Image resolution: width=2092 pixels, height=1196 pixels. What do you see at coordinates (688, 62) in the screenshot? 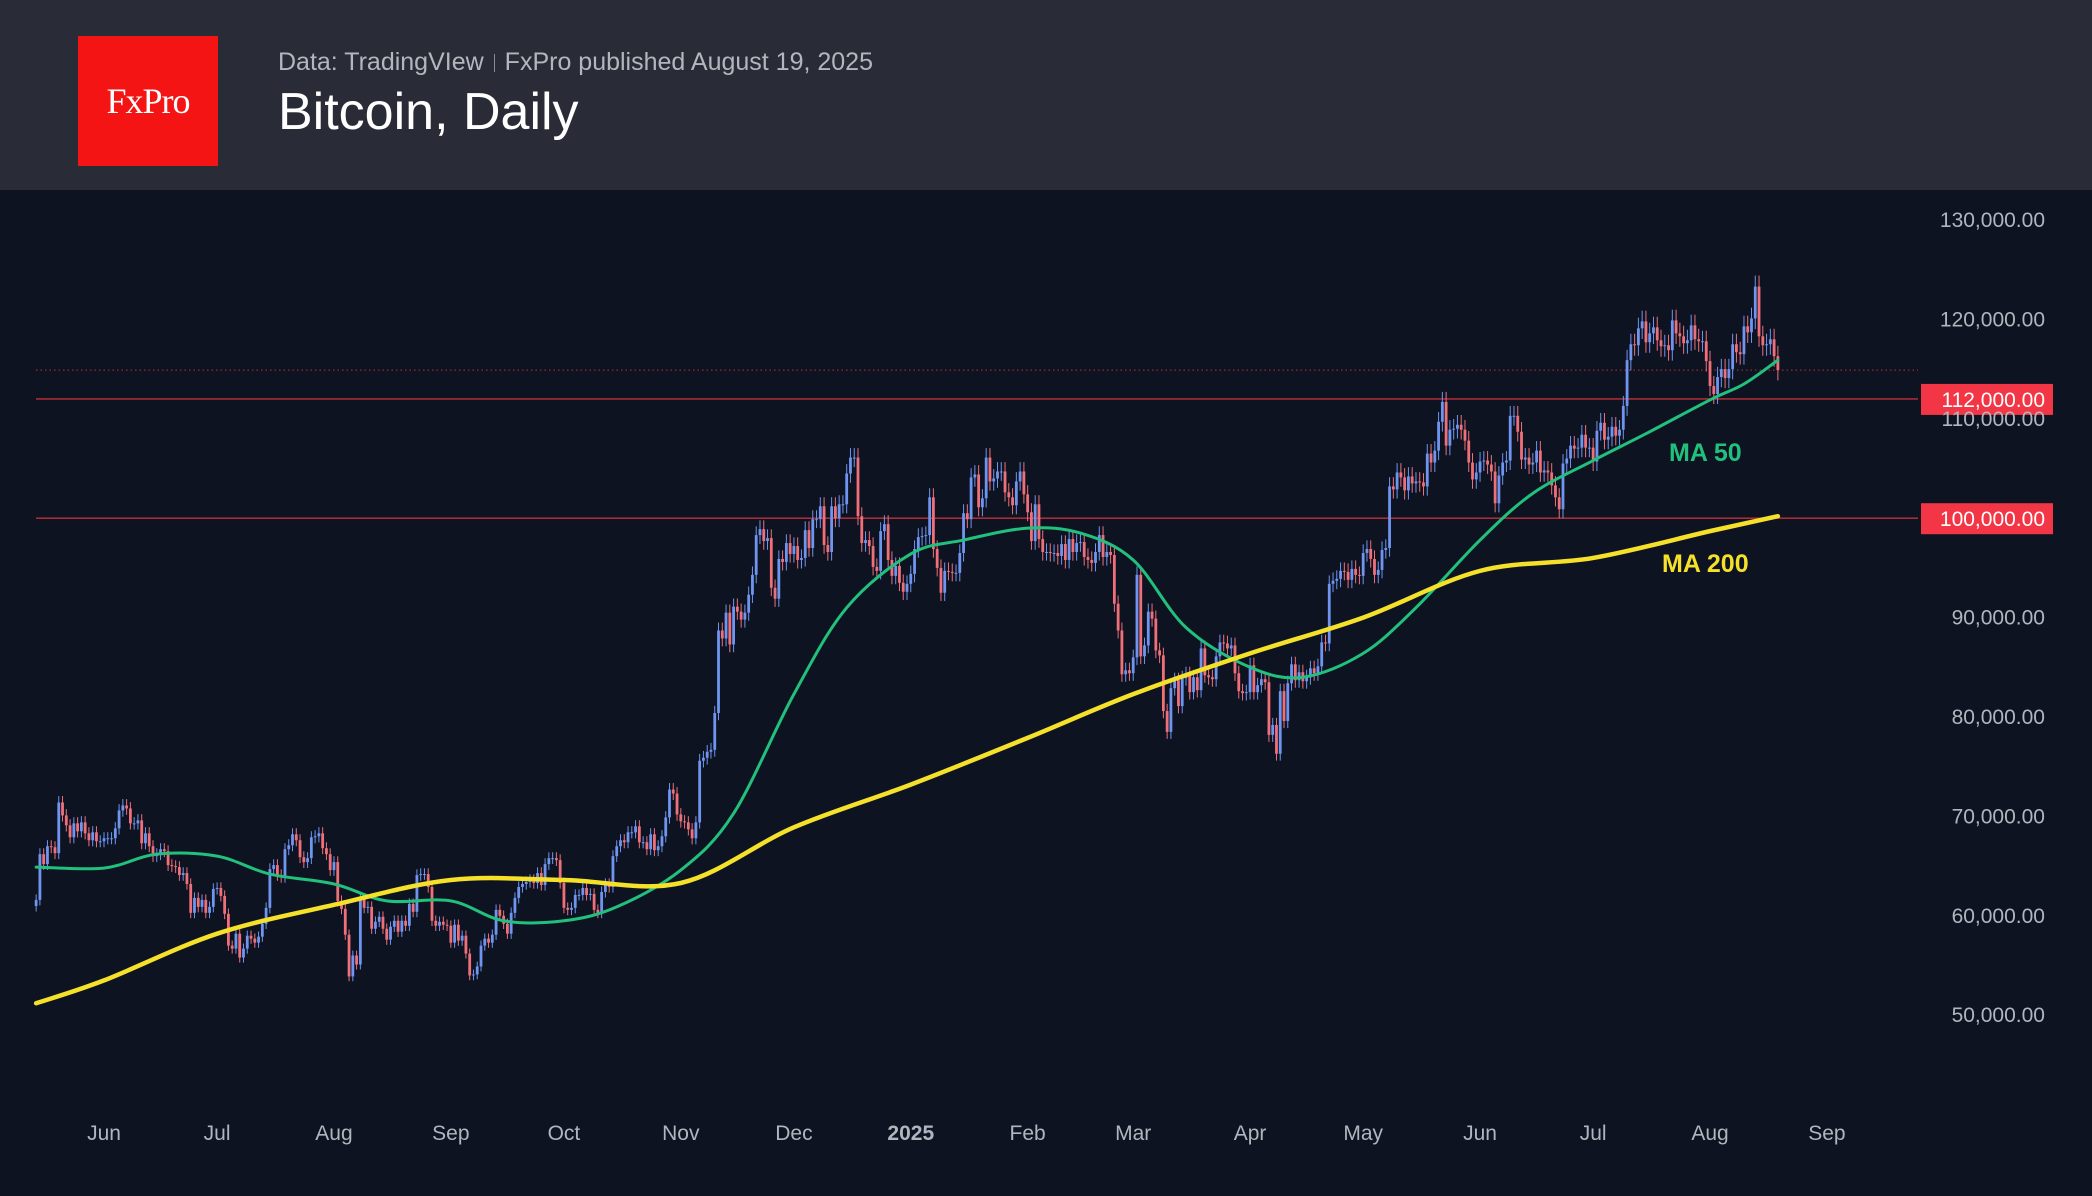
I see `published-date: FxPro published August 19, 2025` at bounding box center [688, 62].